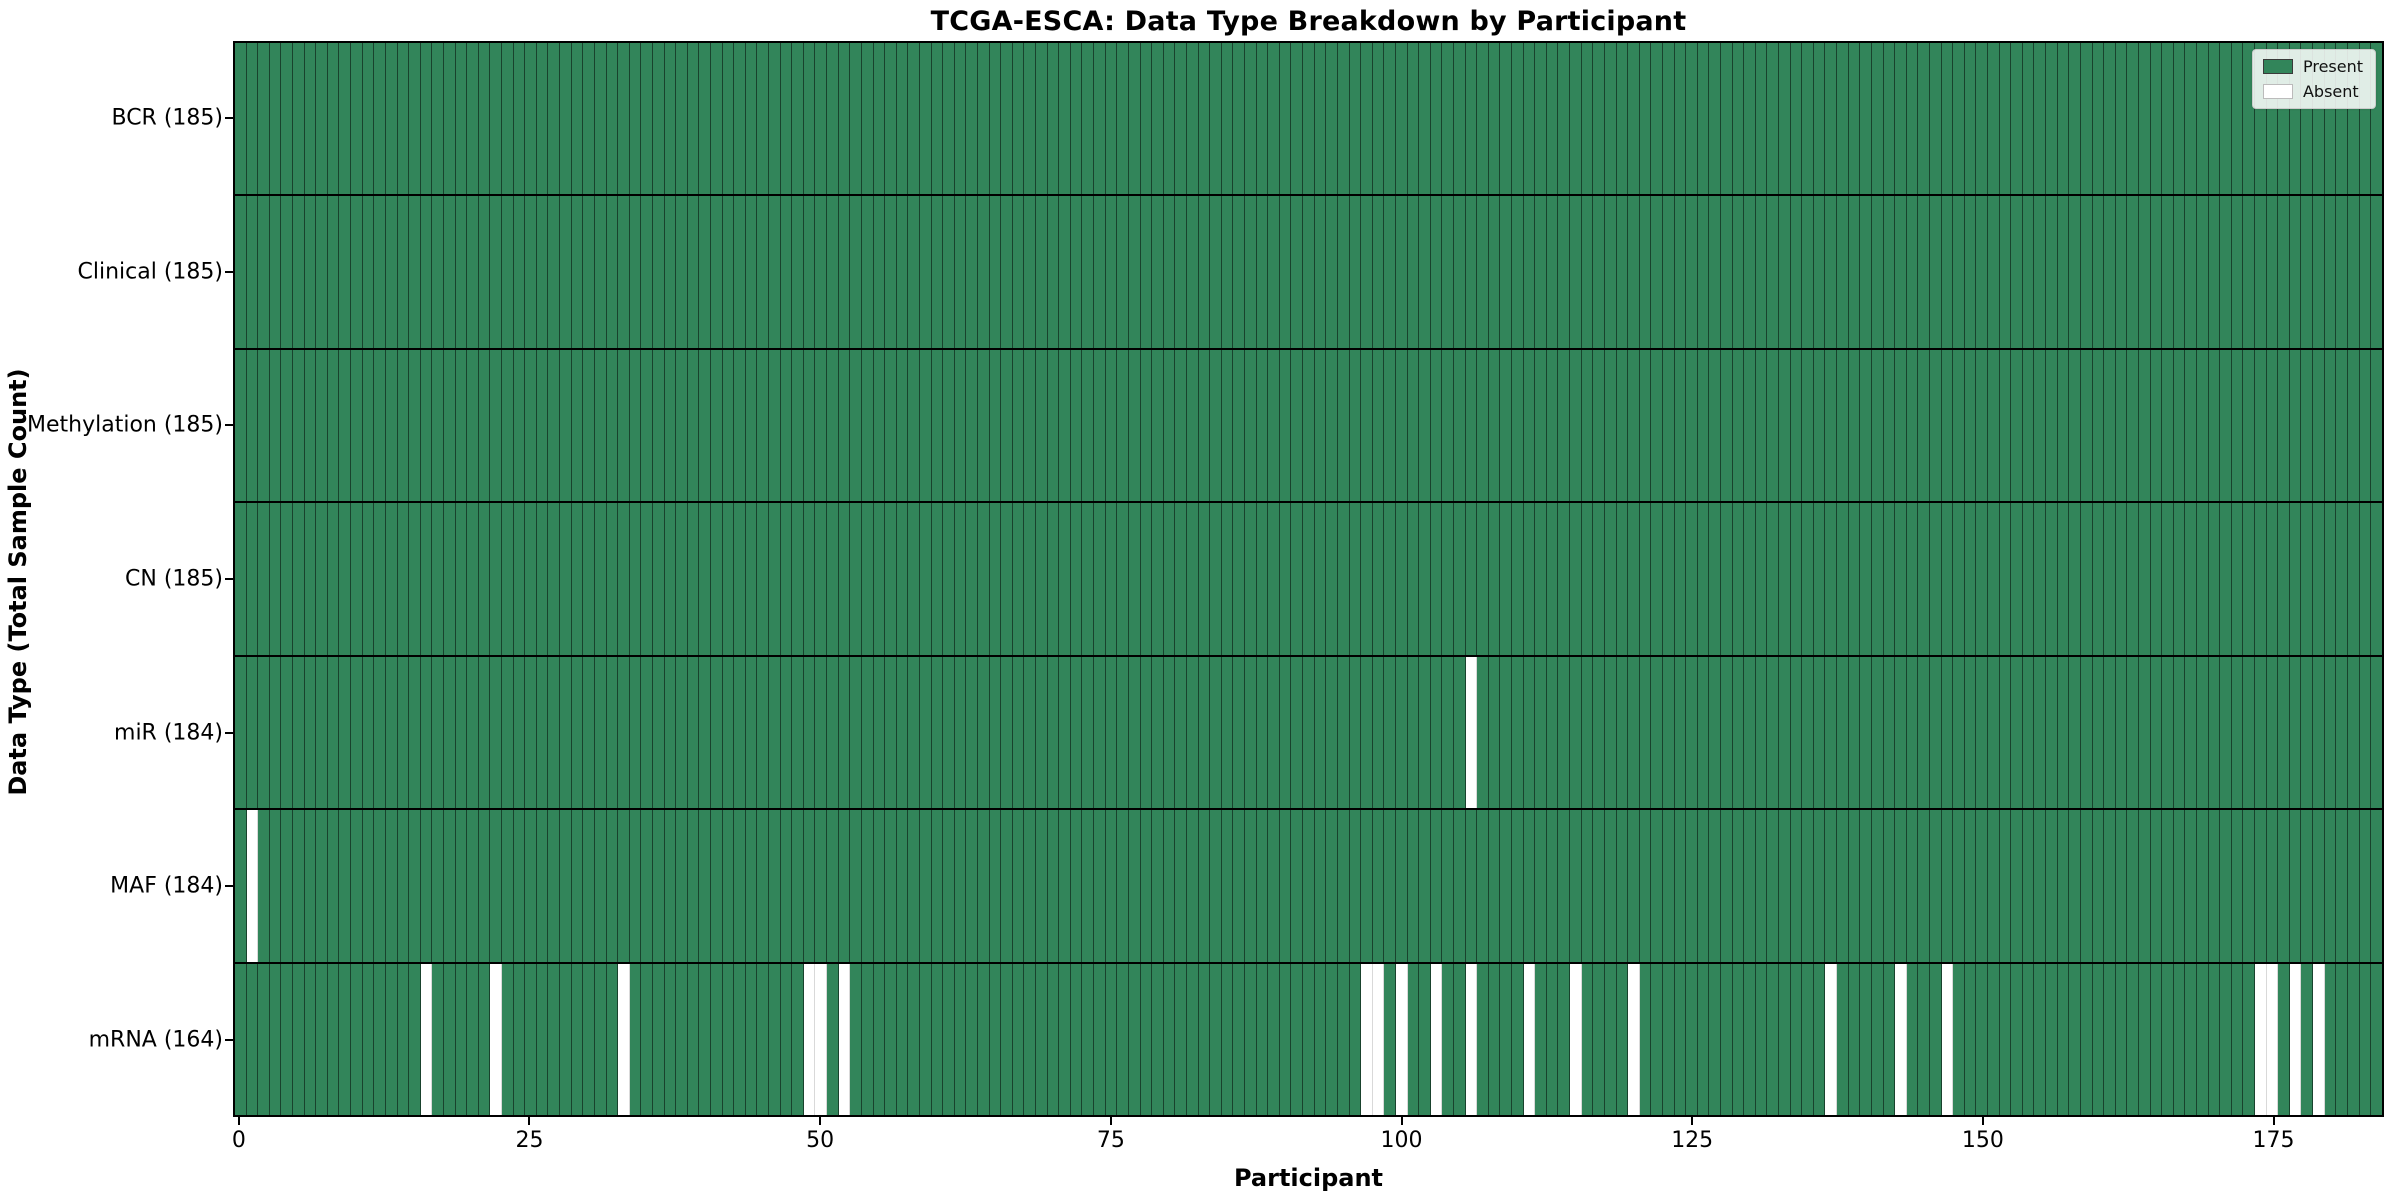 This screenshot has width=2400, height=1200. Describe the element at coordinates (167, 118) in the screenshot. I see `y-tick-label: BCR (185)` at that location.